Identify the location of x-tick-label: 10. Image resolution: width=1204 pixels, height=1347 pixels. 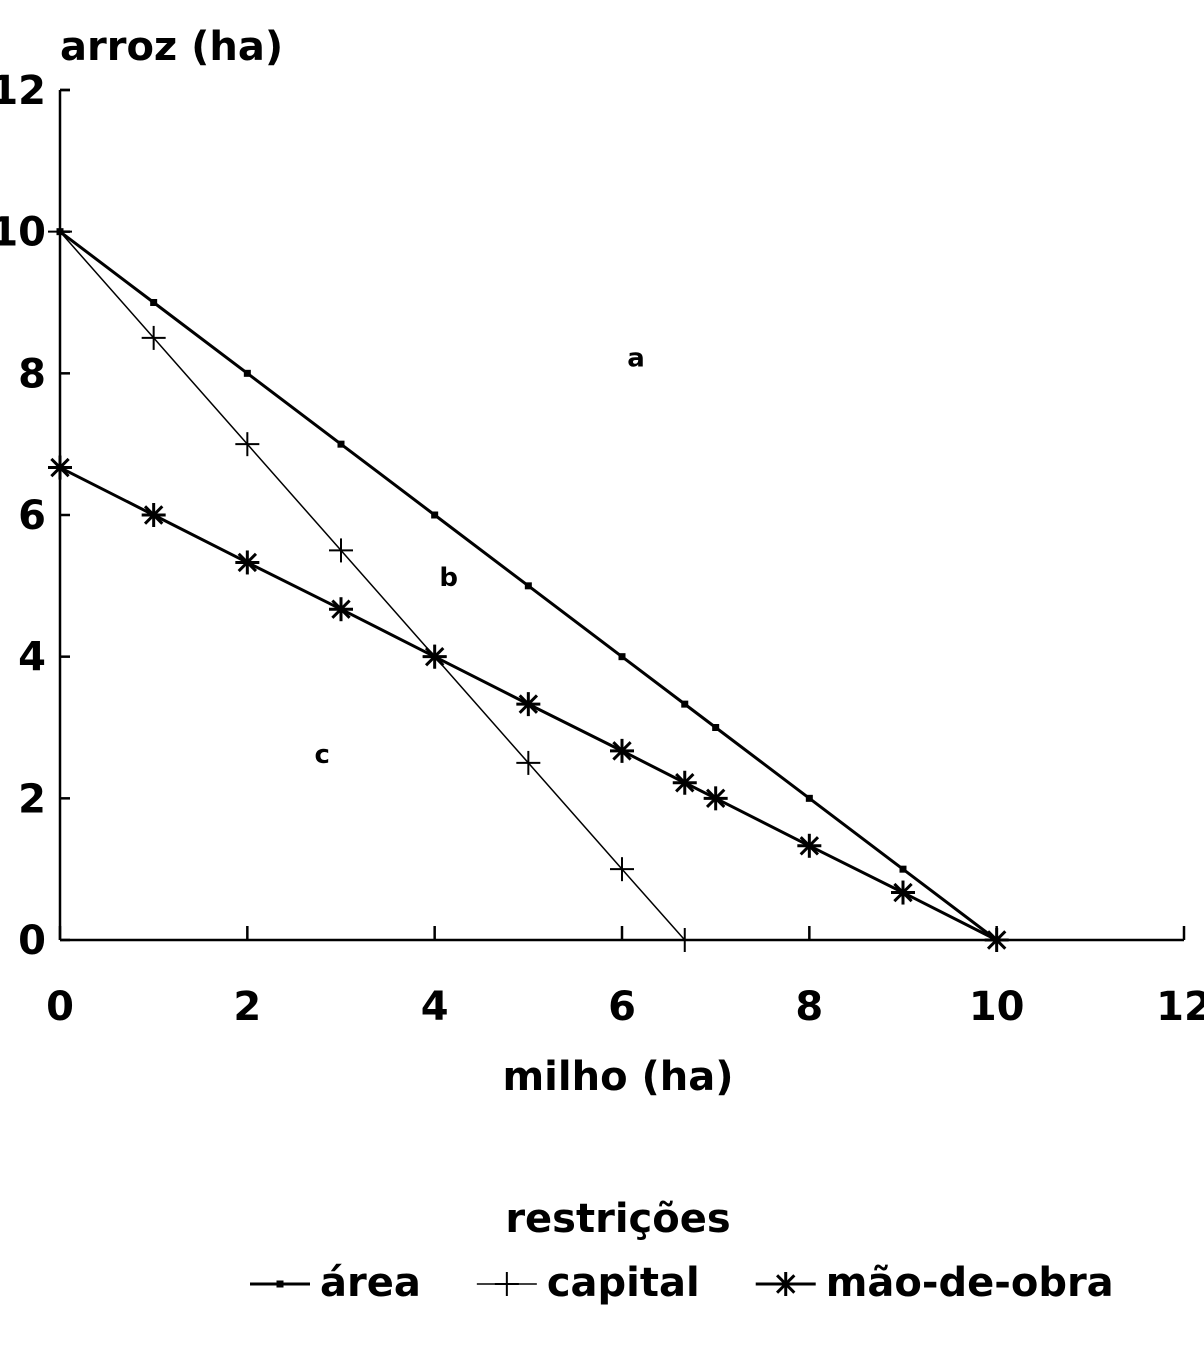
(997, 1007).